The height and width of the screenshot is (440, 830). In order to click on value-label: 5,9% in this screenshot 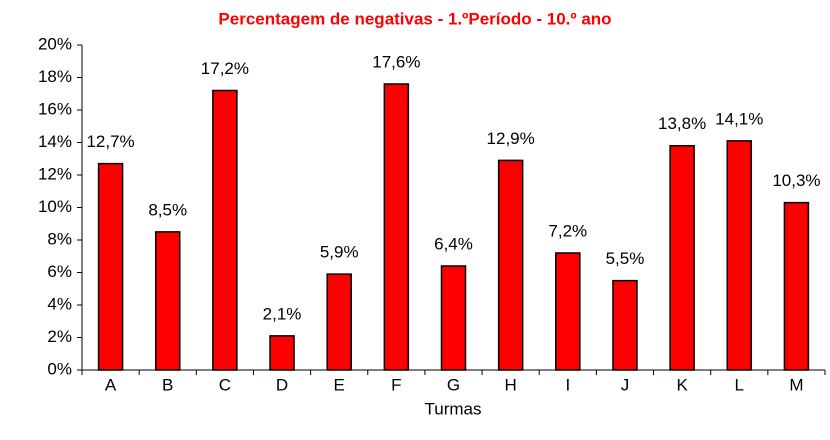, I will do `click(339, 252)`.